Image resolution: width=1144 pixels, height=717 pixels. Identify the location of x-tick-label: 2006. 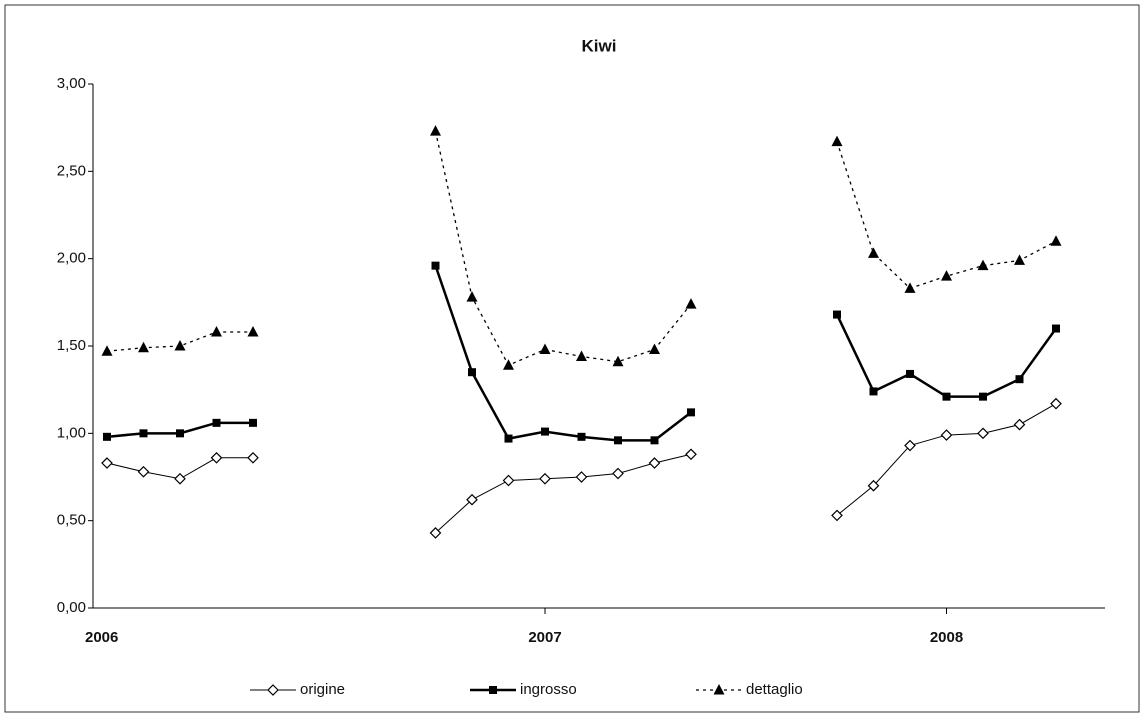
(101, 637).